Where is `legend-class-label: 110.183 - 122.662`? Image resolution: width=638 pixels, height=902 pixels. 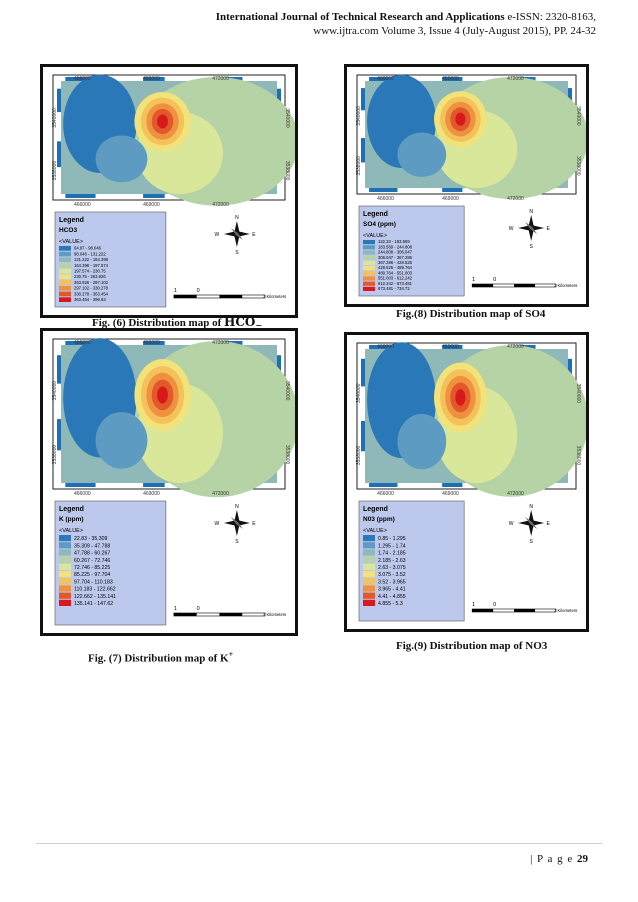 legend-class-label: 110.183 - 122.662 is located at coordinates (95, 590).